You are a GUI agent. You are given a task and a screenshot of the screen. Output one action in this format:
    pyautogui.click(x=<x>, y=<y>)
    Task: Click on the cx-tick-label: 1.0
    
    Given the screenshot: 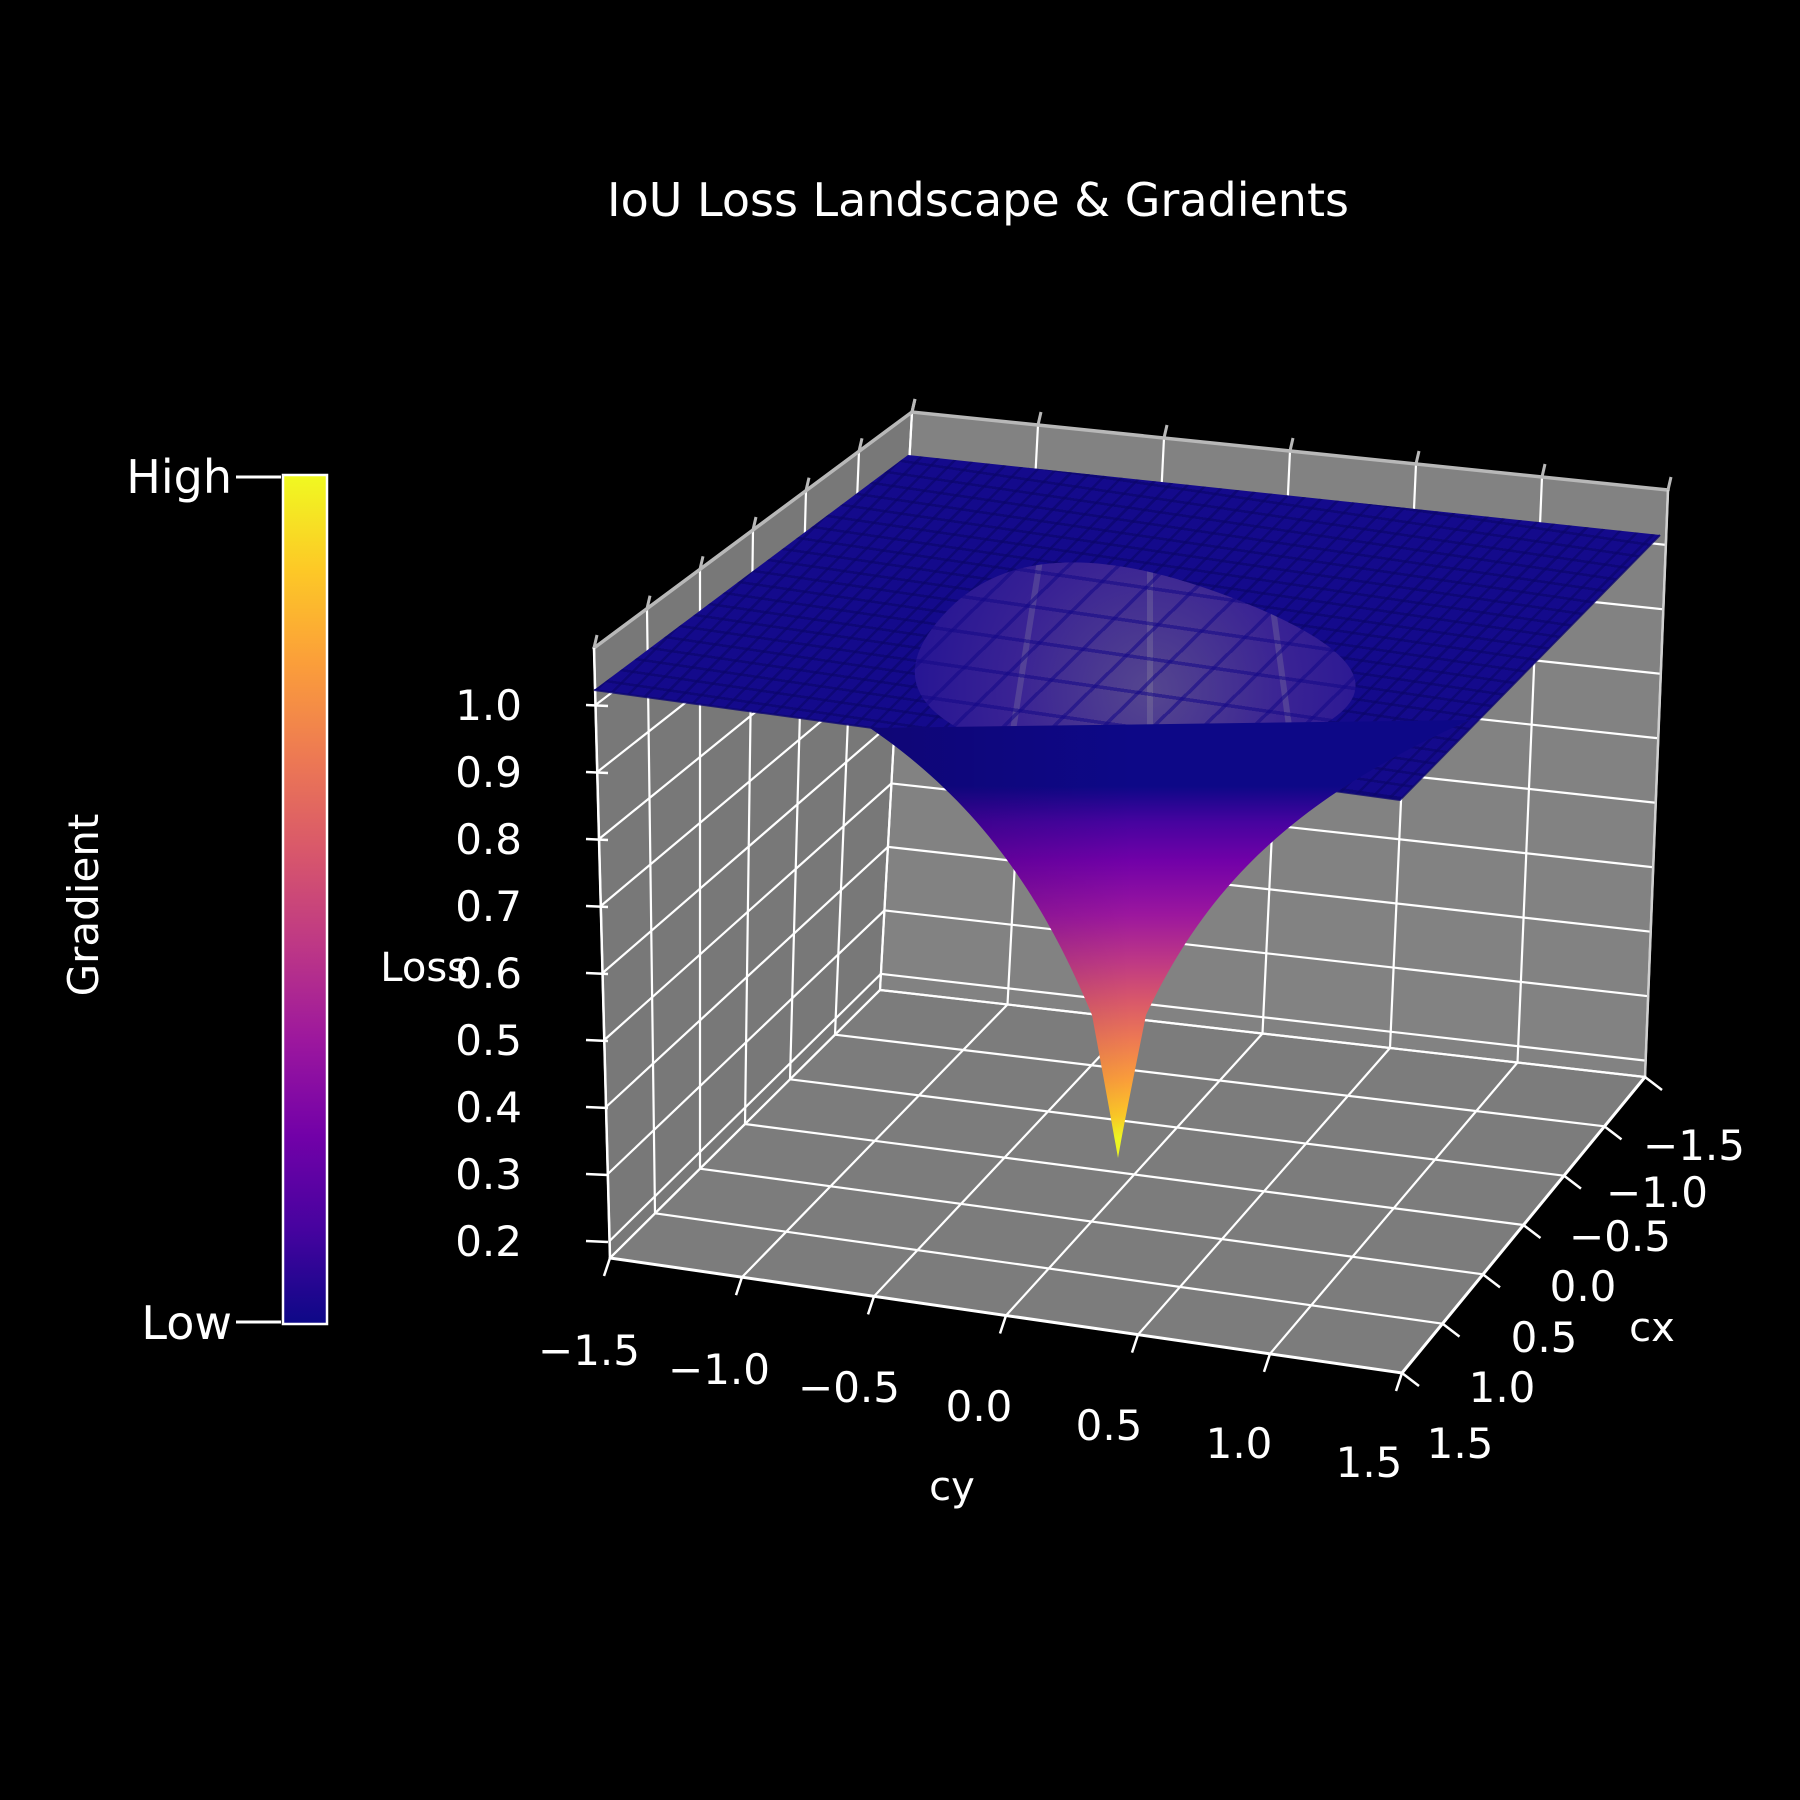 What is the action you would take?
    pyautogui.click(x=1502, y=1387)
    